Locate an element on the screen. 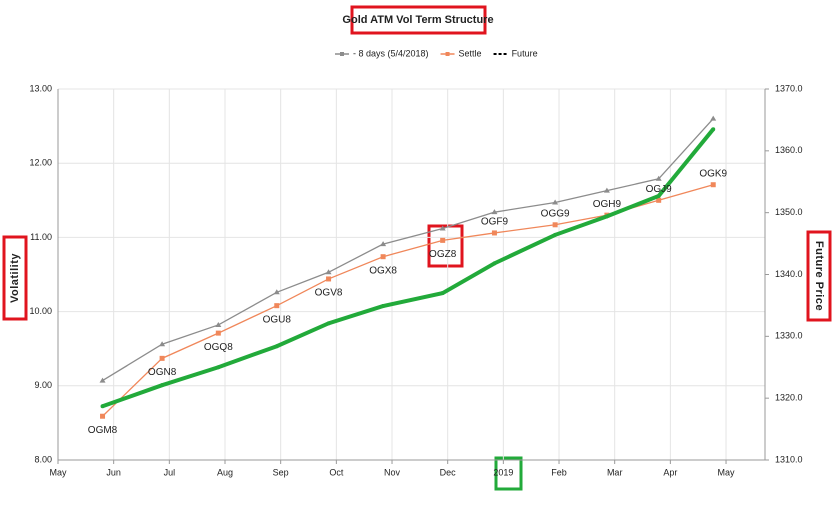  x-tick-label: Sep is located at coordinates (281, 472).